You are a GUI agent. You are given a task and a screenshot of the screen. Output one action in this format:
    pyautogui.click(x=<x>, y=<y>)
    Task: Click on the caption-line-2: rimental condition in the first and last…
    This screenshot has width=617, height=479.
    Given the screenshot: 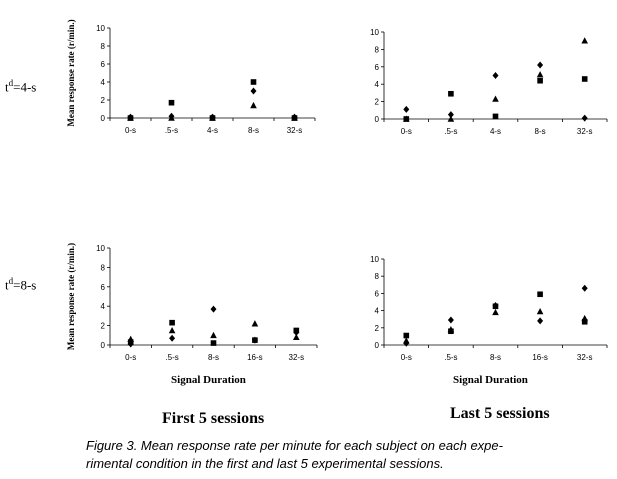 What is the action you would take?
    pyautogui.click(x=265, y=463)
    